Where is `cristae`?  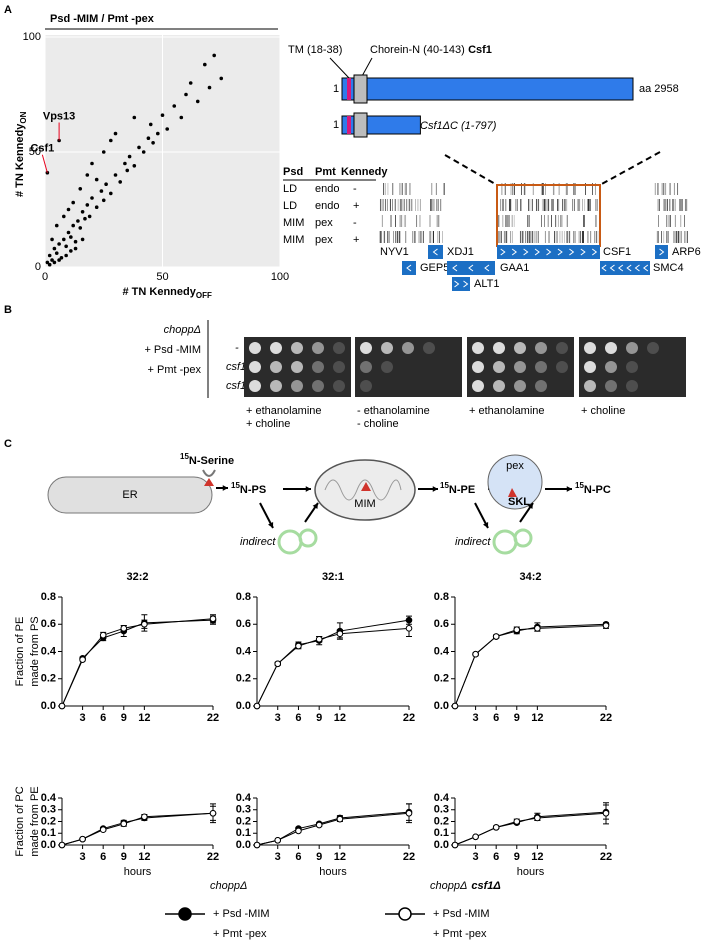 cristae is located at coordinates (363, 490).